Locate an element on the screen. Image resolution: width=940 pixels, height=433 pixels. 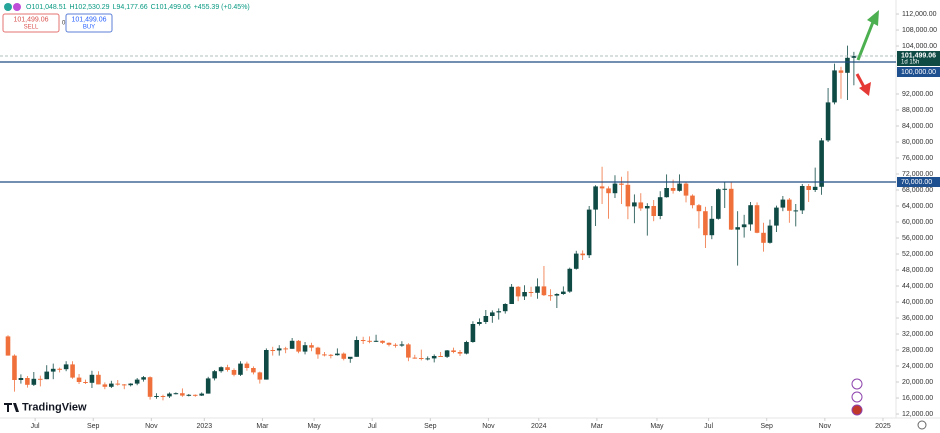
countdown-label: 1d 15h is located at coordinates (910, 63).